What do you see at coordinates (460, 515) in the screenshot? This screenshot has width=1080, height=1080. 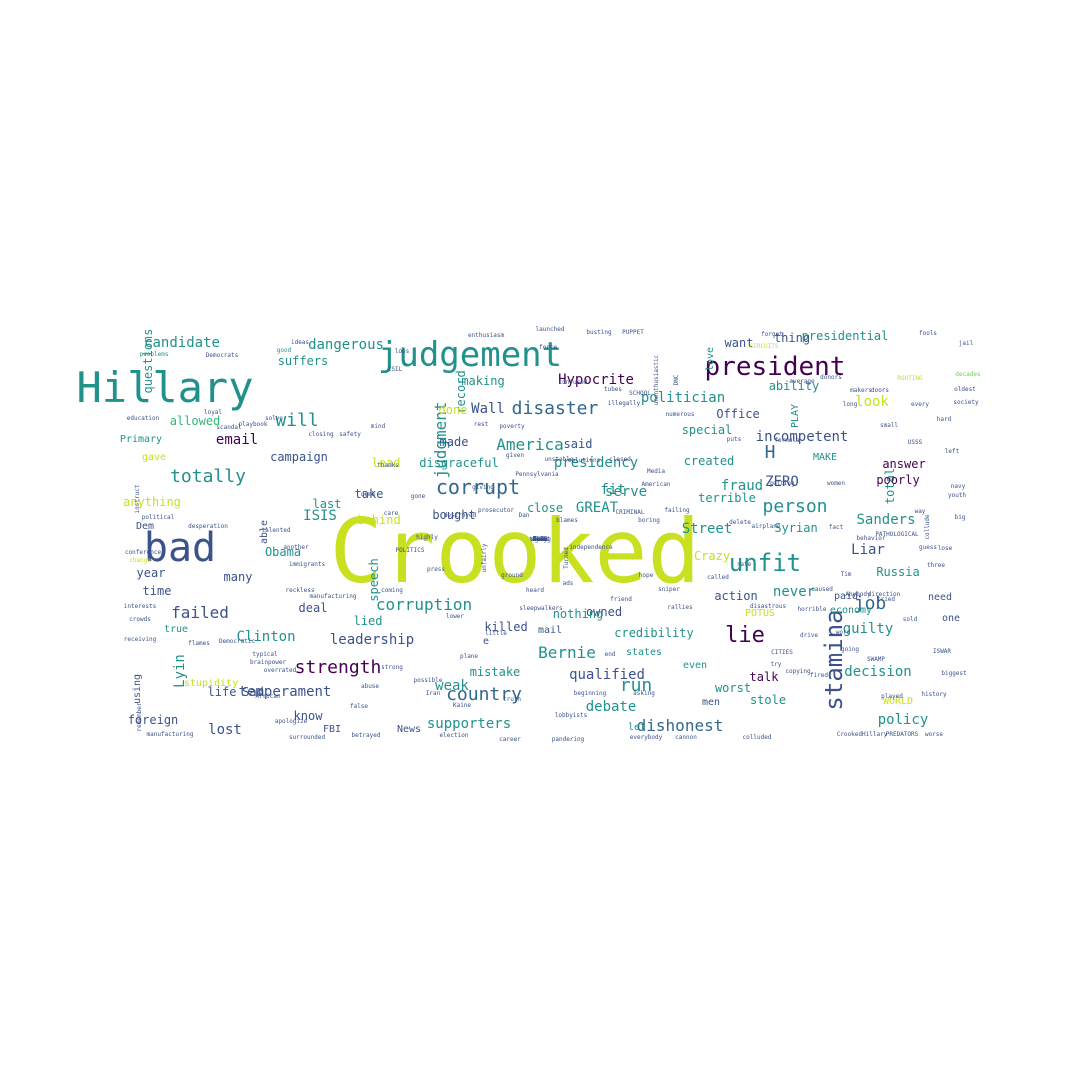 I see `cloud-word: destroyed` at bounding box center [460, 515].